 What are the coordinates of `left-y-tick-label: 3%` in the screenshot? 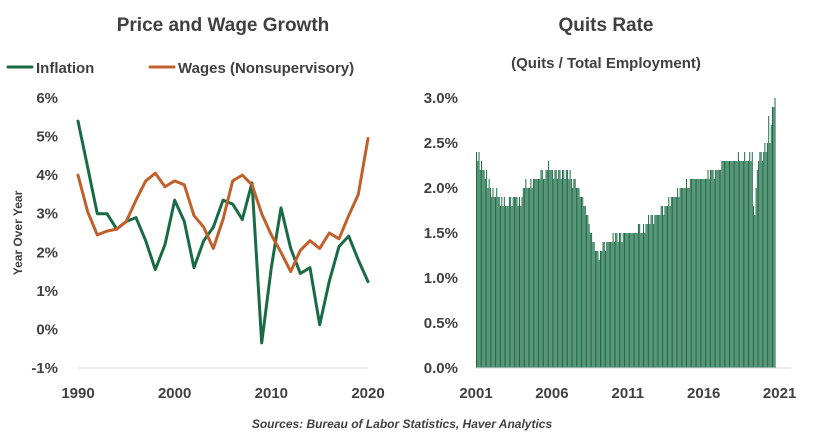 It's located at (47, 214).